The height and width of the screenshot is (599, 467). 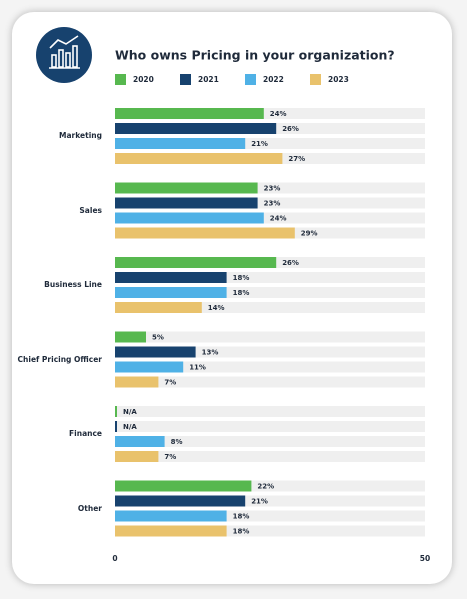 What do you see at coordinates (90, 210) in the screenshot?
I see `category-label: Sales` at bounding box center [90, 210].